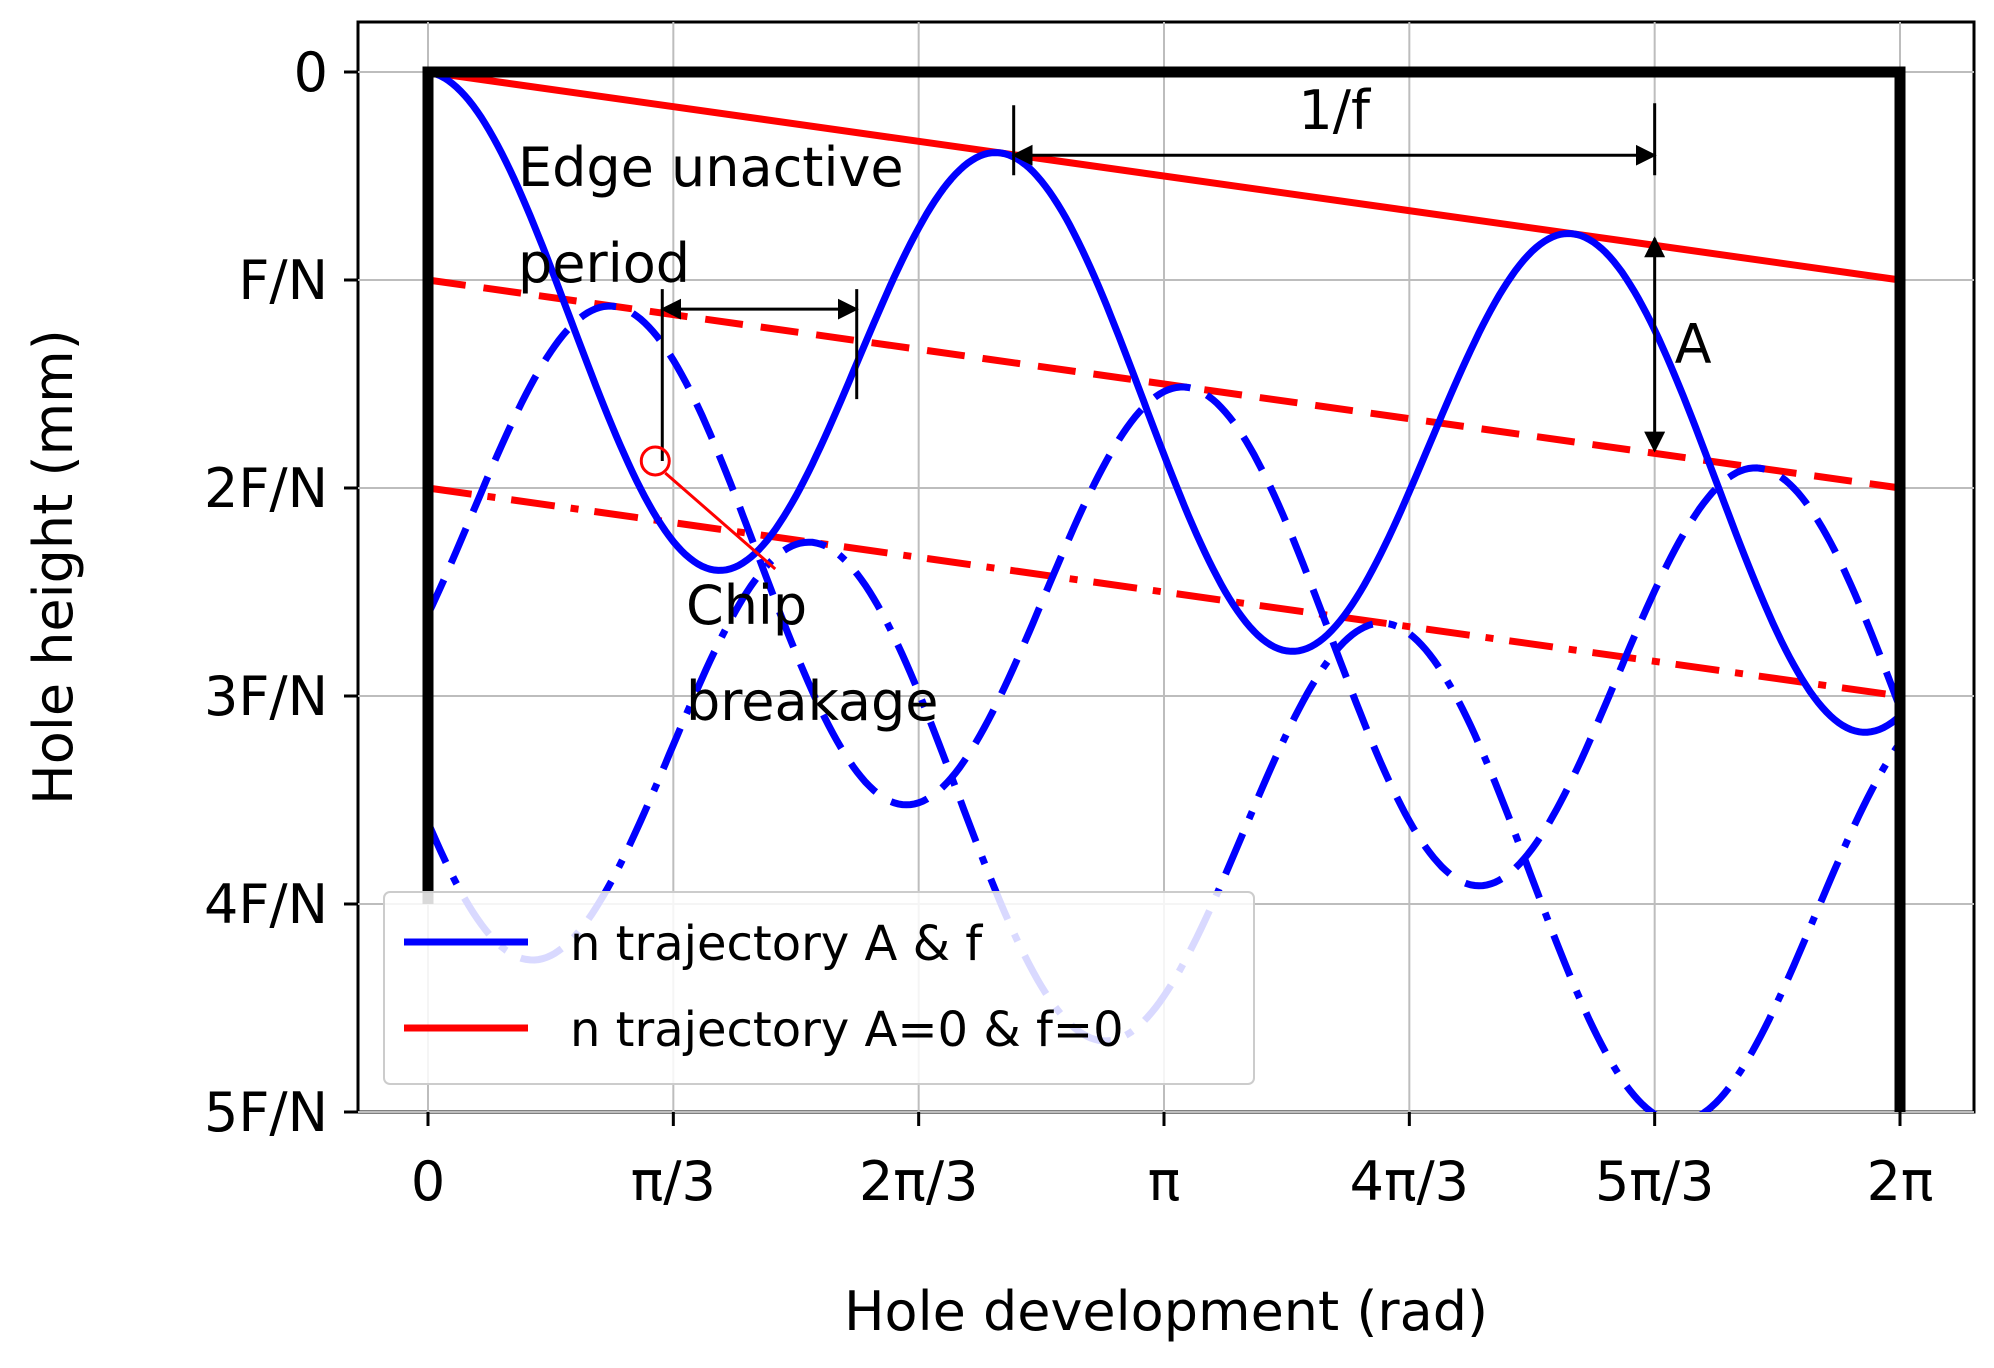 The image size is (1994, 1368). I want to click on y-tick-label: 4F/N, so click(266, 904).